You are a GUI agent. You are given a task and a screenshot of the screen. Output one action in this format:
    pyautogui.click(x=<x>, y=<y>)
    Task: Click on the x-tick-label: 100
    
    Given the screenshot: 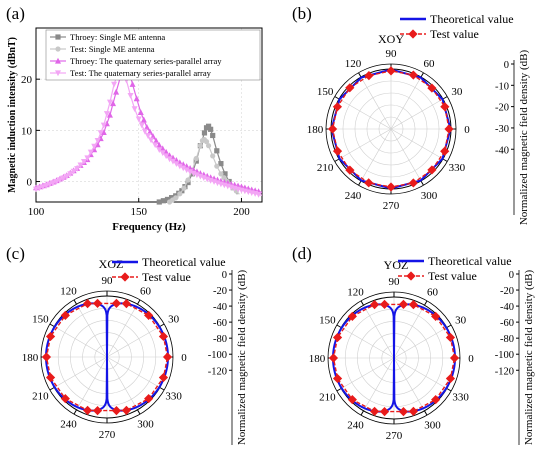 What is the action you would take?
    pyautogui.click(x=36, y=212)
    